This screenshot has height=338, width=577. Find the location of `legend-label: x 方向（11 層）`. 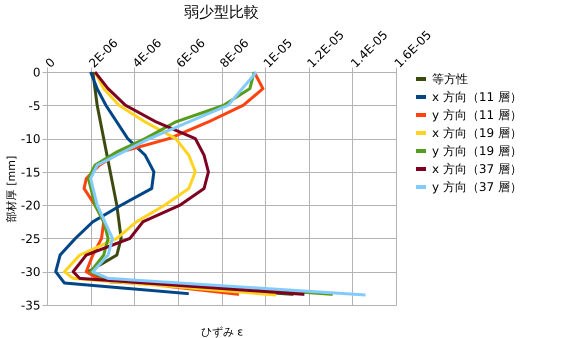

legend-label: x 方向（11 層） is located at coordinates (477, 97).